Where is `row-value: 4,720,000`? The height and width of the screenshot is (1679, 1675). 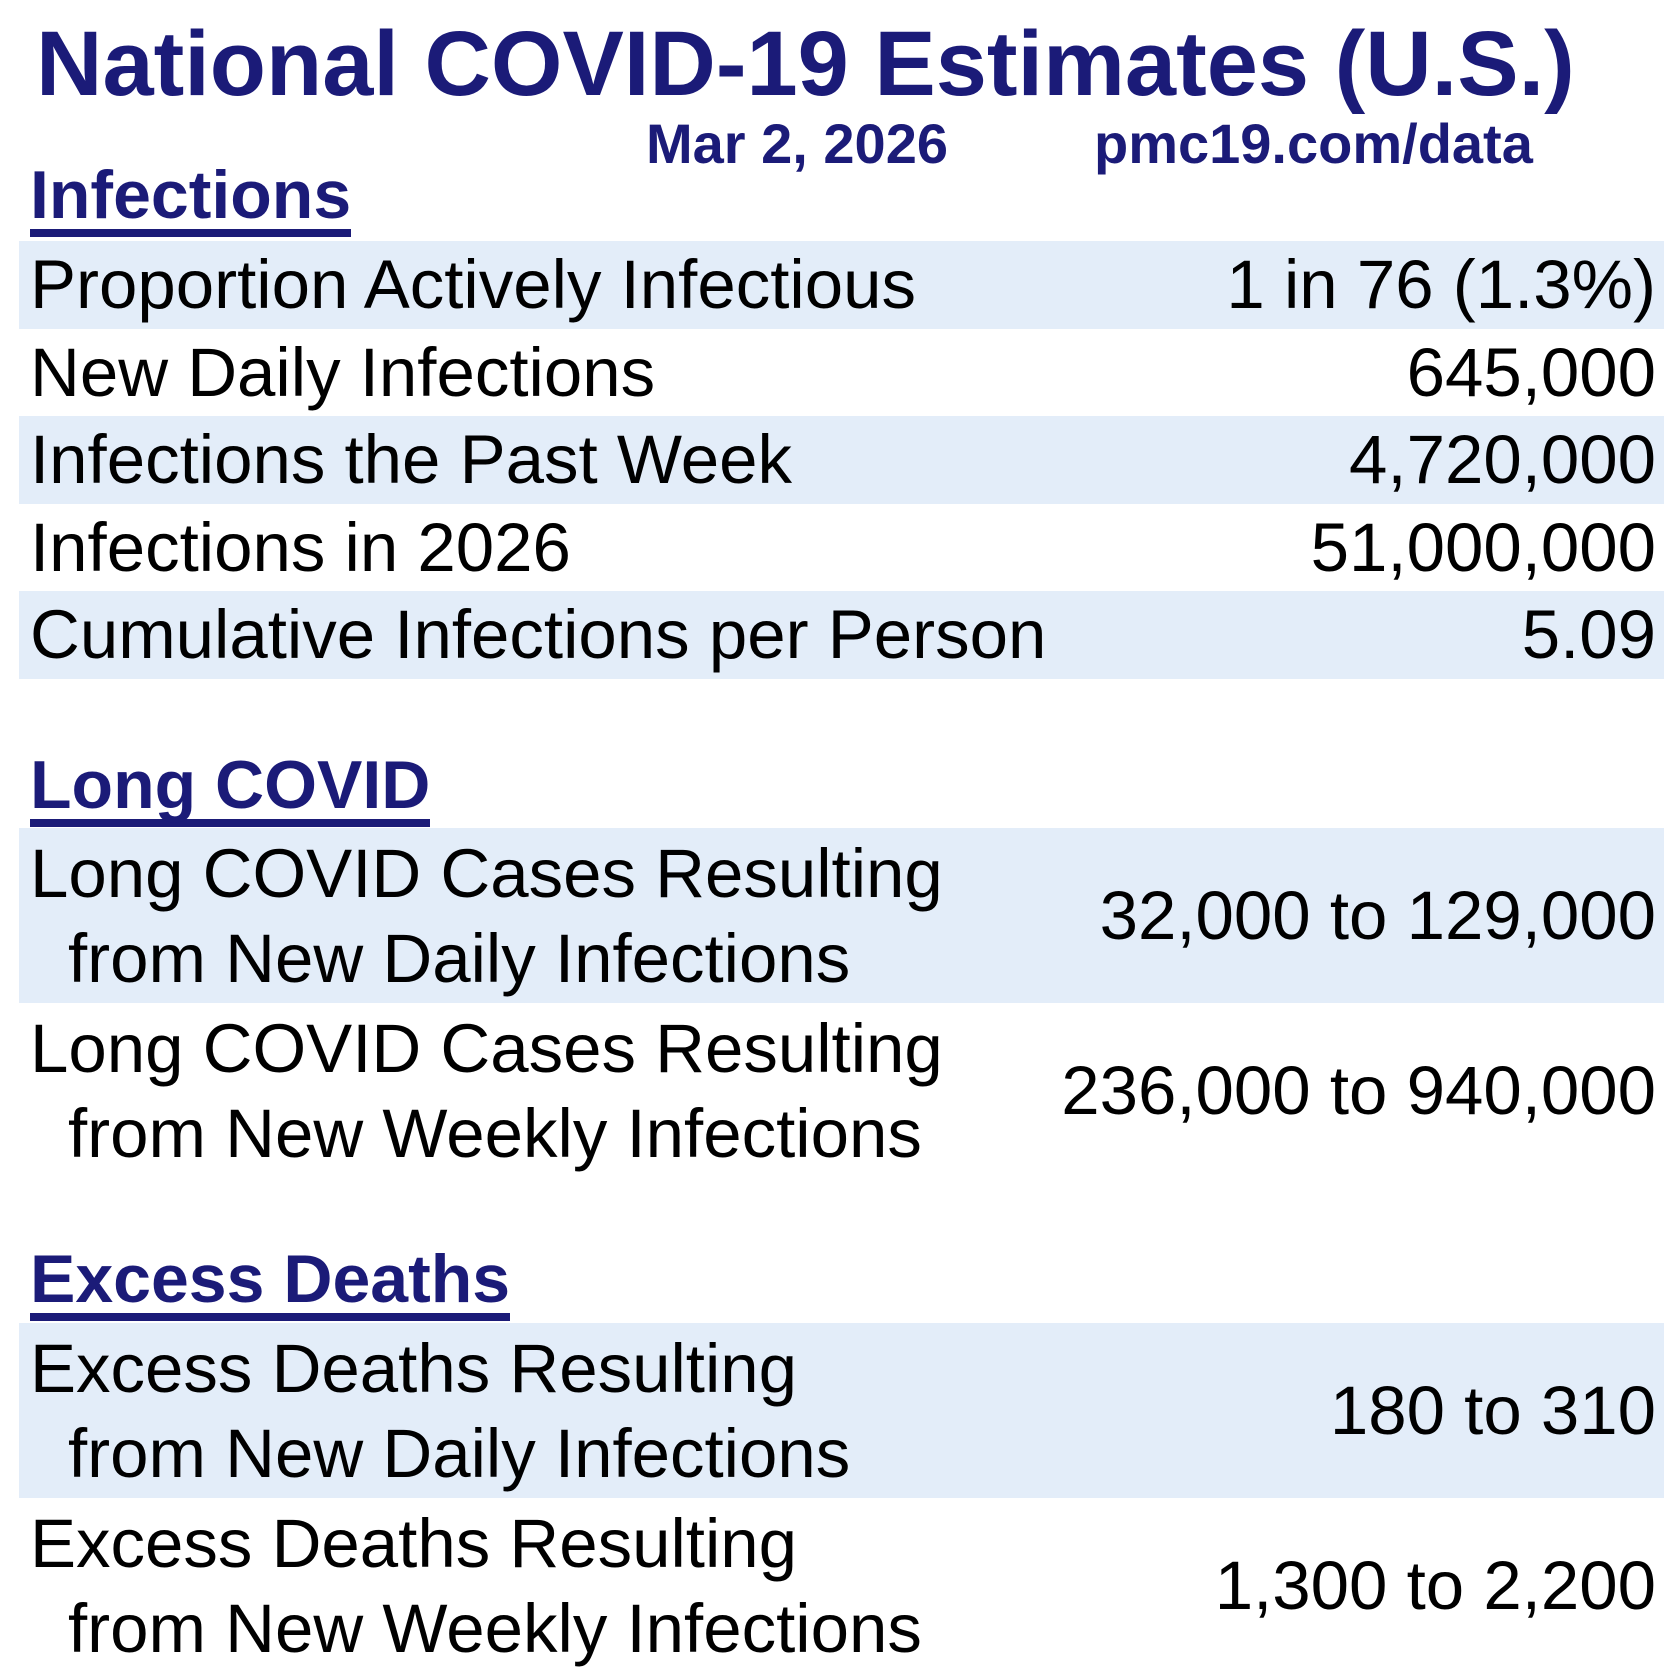 row-value: 4,720,000 is located at coordinates (1502, 460).